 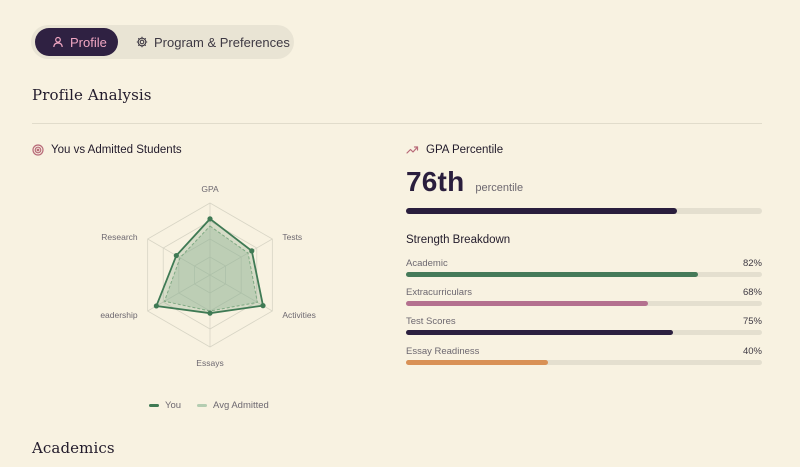 I want to click on legend-avg-swatch, so click(x=202, y=405).